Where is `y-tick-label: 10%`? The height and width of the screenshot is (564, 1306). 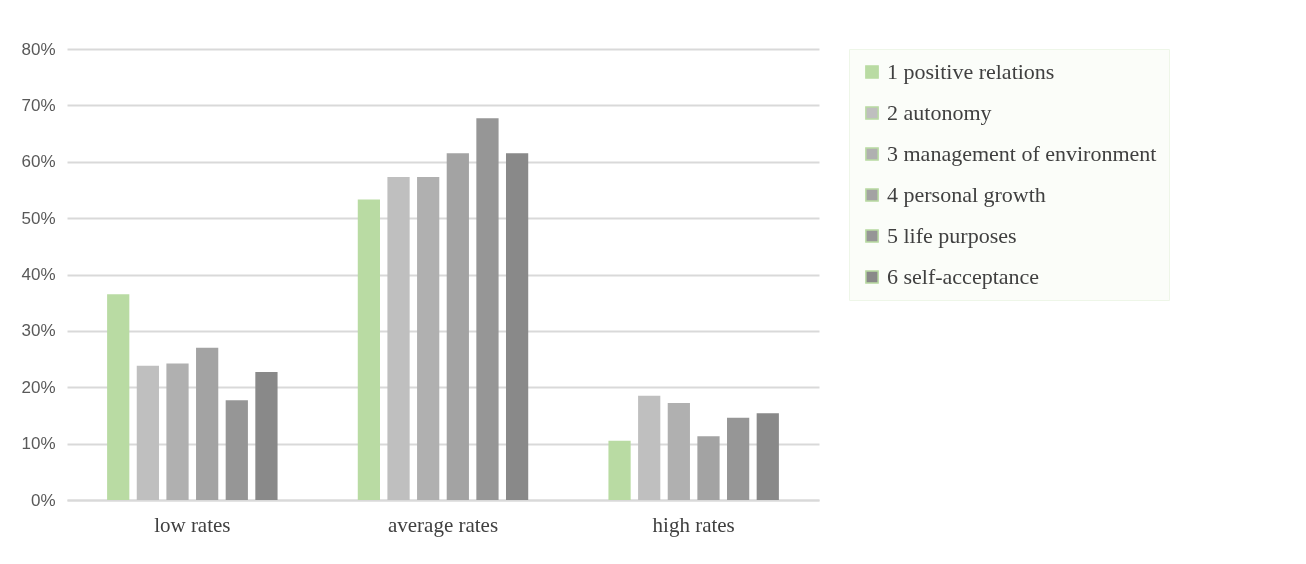
y-tick-label: 10% is located at coordinates (38, 444).